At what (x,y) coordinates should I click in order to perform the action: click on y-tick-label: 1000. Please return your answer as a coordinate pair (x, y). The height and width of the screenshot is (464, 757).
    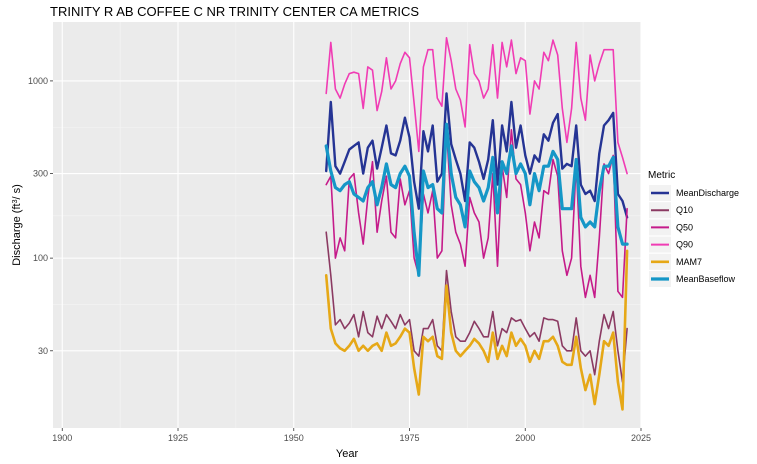
    Looking at the image, I should click on (38, 81).